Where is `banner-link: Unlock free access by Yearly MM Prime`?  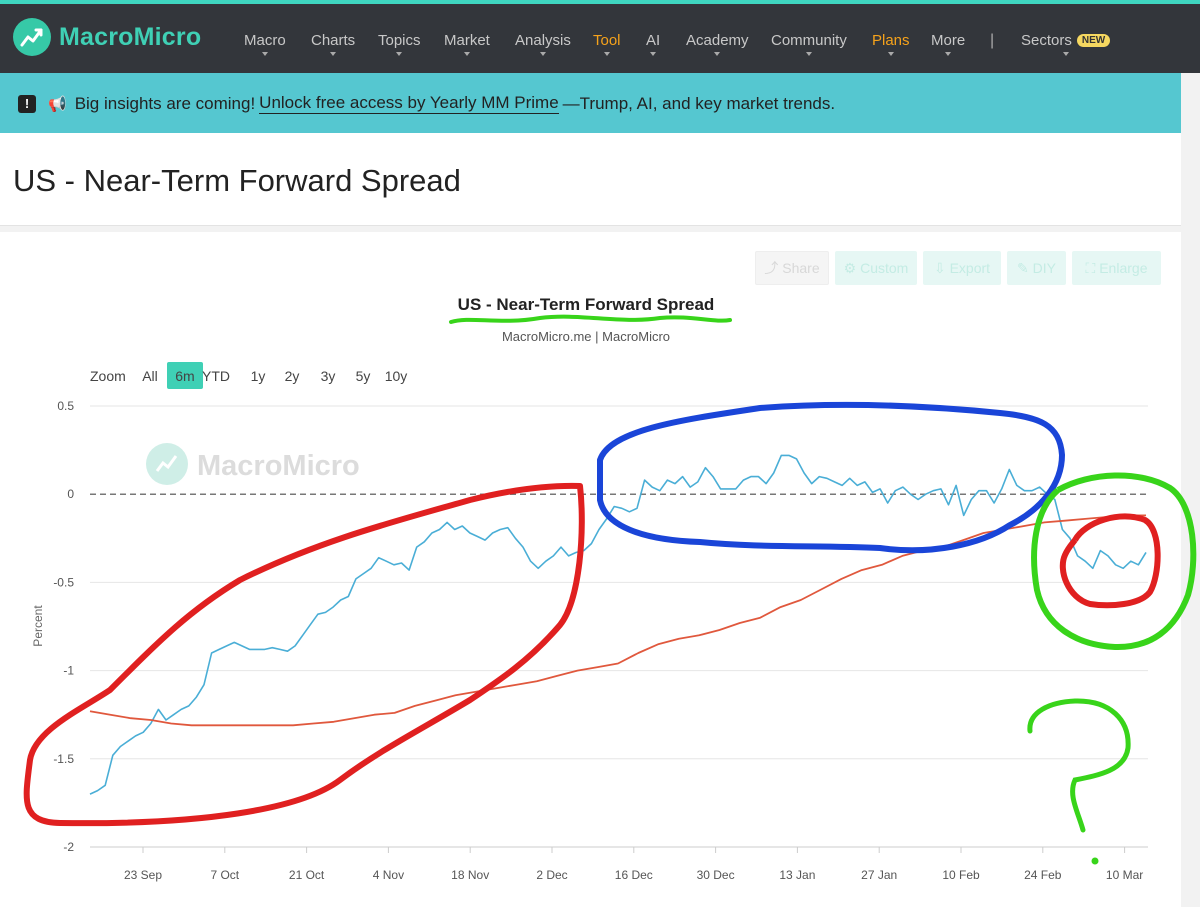 banner-link: Unlock free access by Yearly MM Prime is located at coordinates (409, 103).